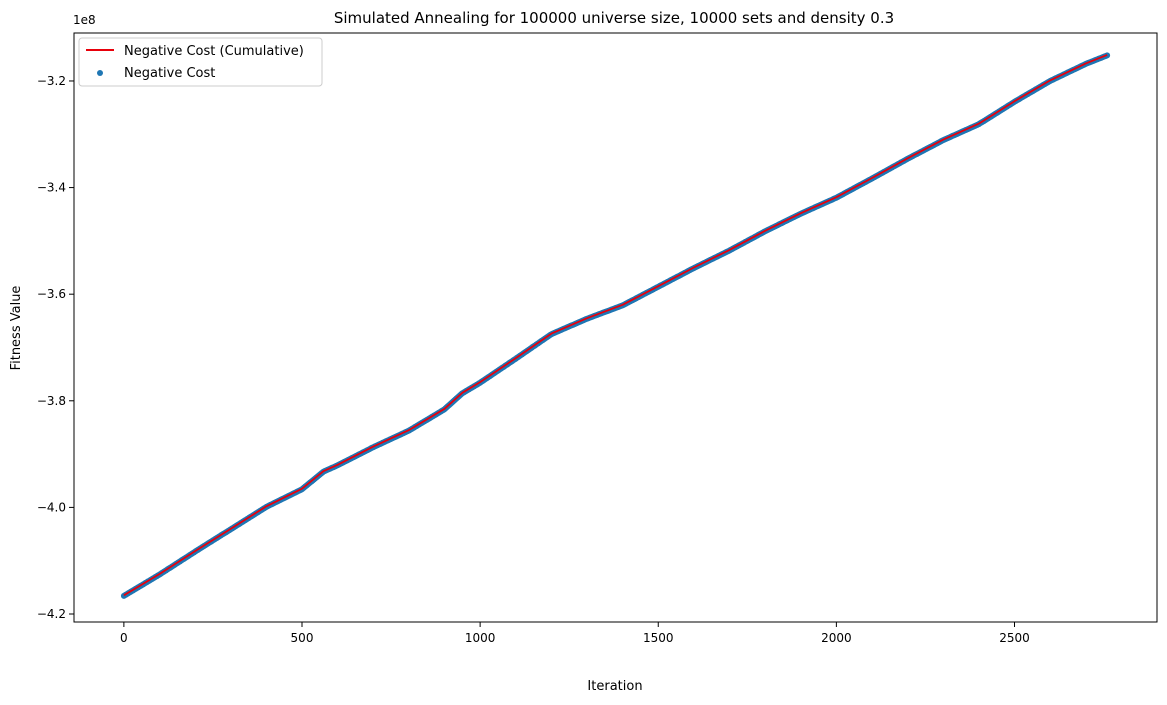 The height and width of the screenshot is (705, 1167). What do you see at coordinates (51, 294) in the screenshot?
I see `y-tick-label: −3.6` at bounding box center [51, 294].